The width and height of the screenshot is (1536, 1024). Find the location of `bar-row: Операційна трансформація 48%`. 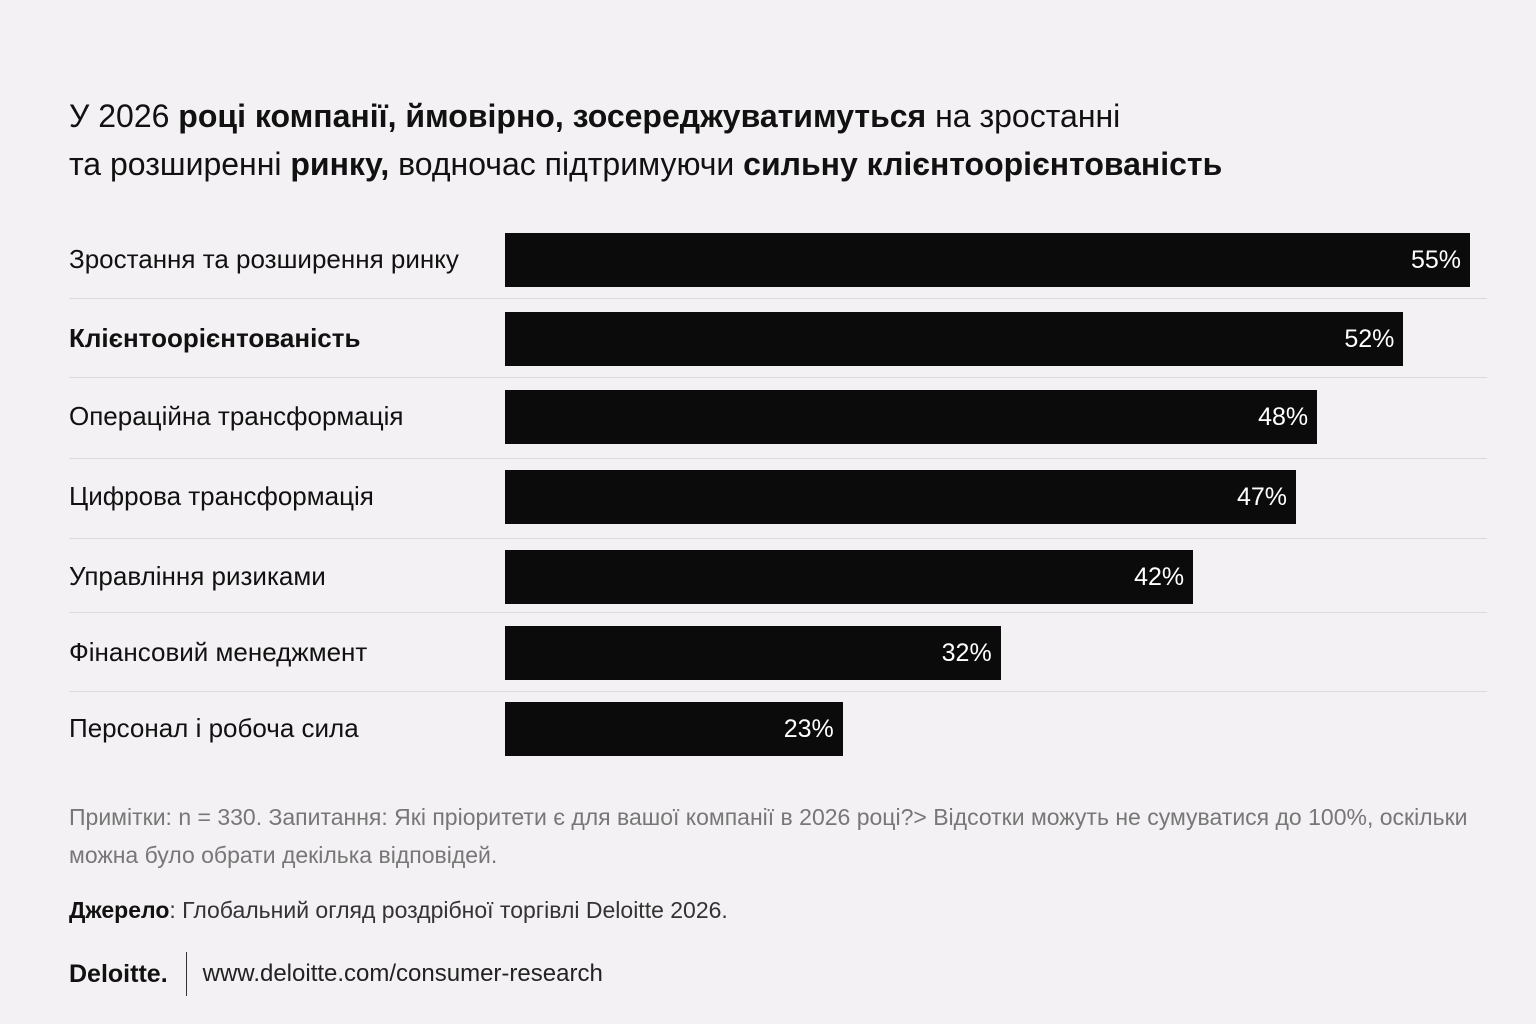

bar-row: Операційна трансформація 48% is located at coordinates (778, 416).